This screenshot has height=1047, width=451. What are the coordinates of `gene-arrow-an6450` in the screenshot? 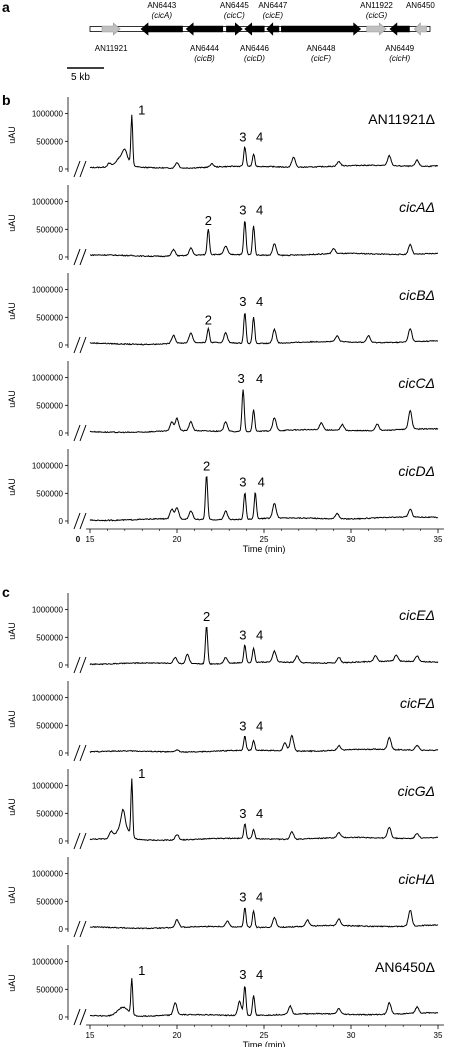 It's located at (420, 29).